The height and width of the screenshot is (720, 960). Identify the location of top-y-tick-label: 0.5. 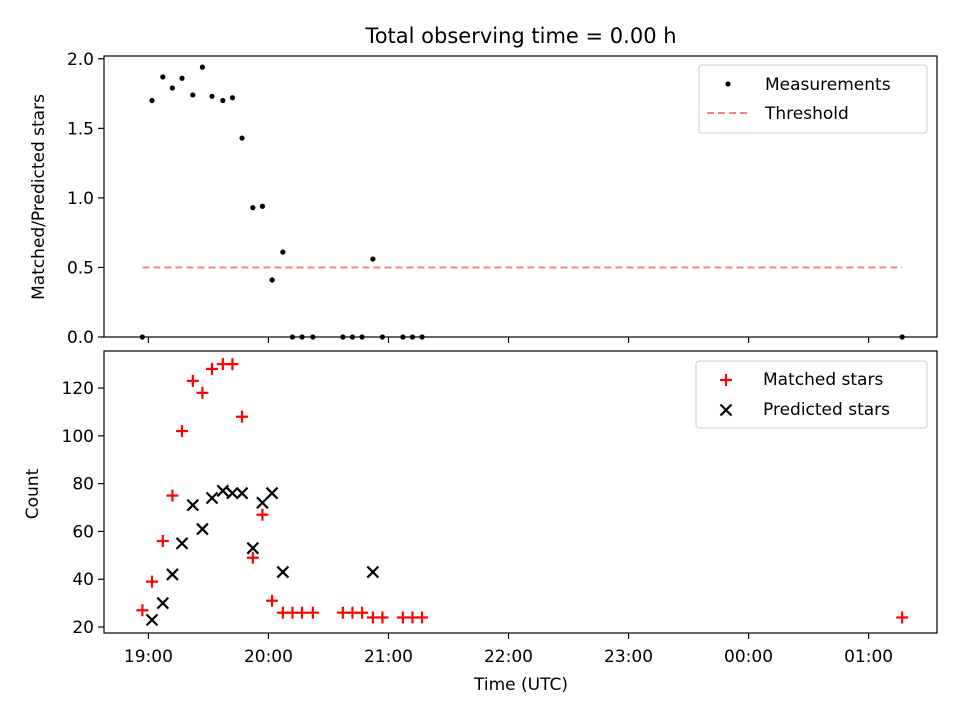
(80, 268).